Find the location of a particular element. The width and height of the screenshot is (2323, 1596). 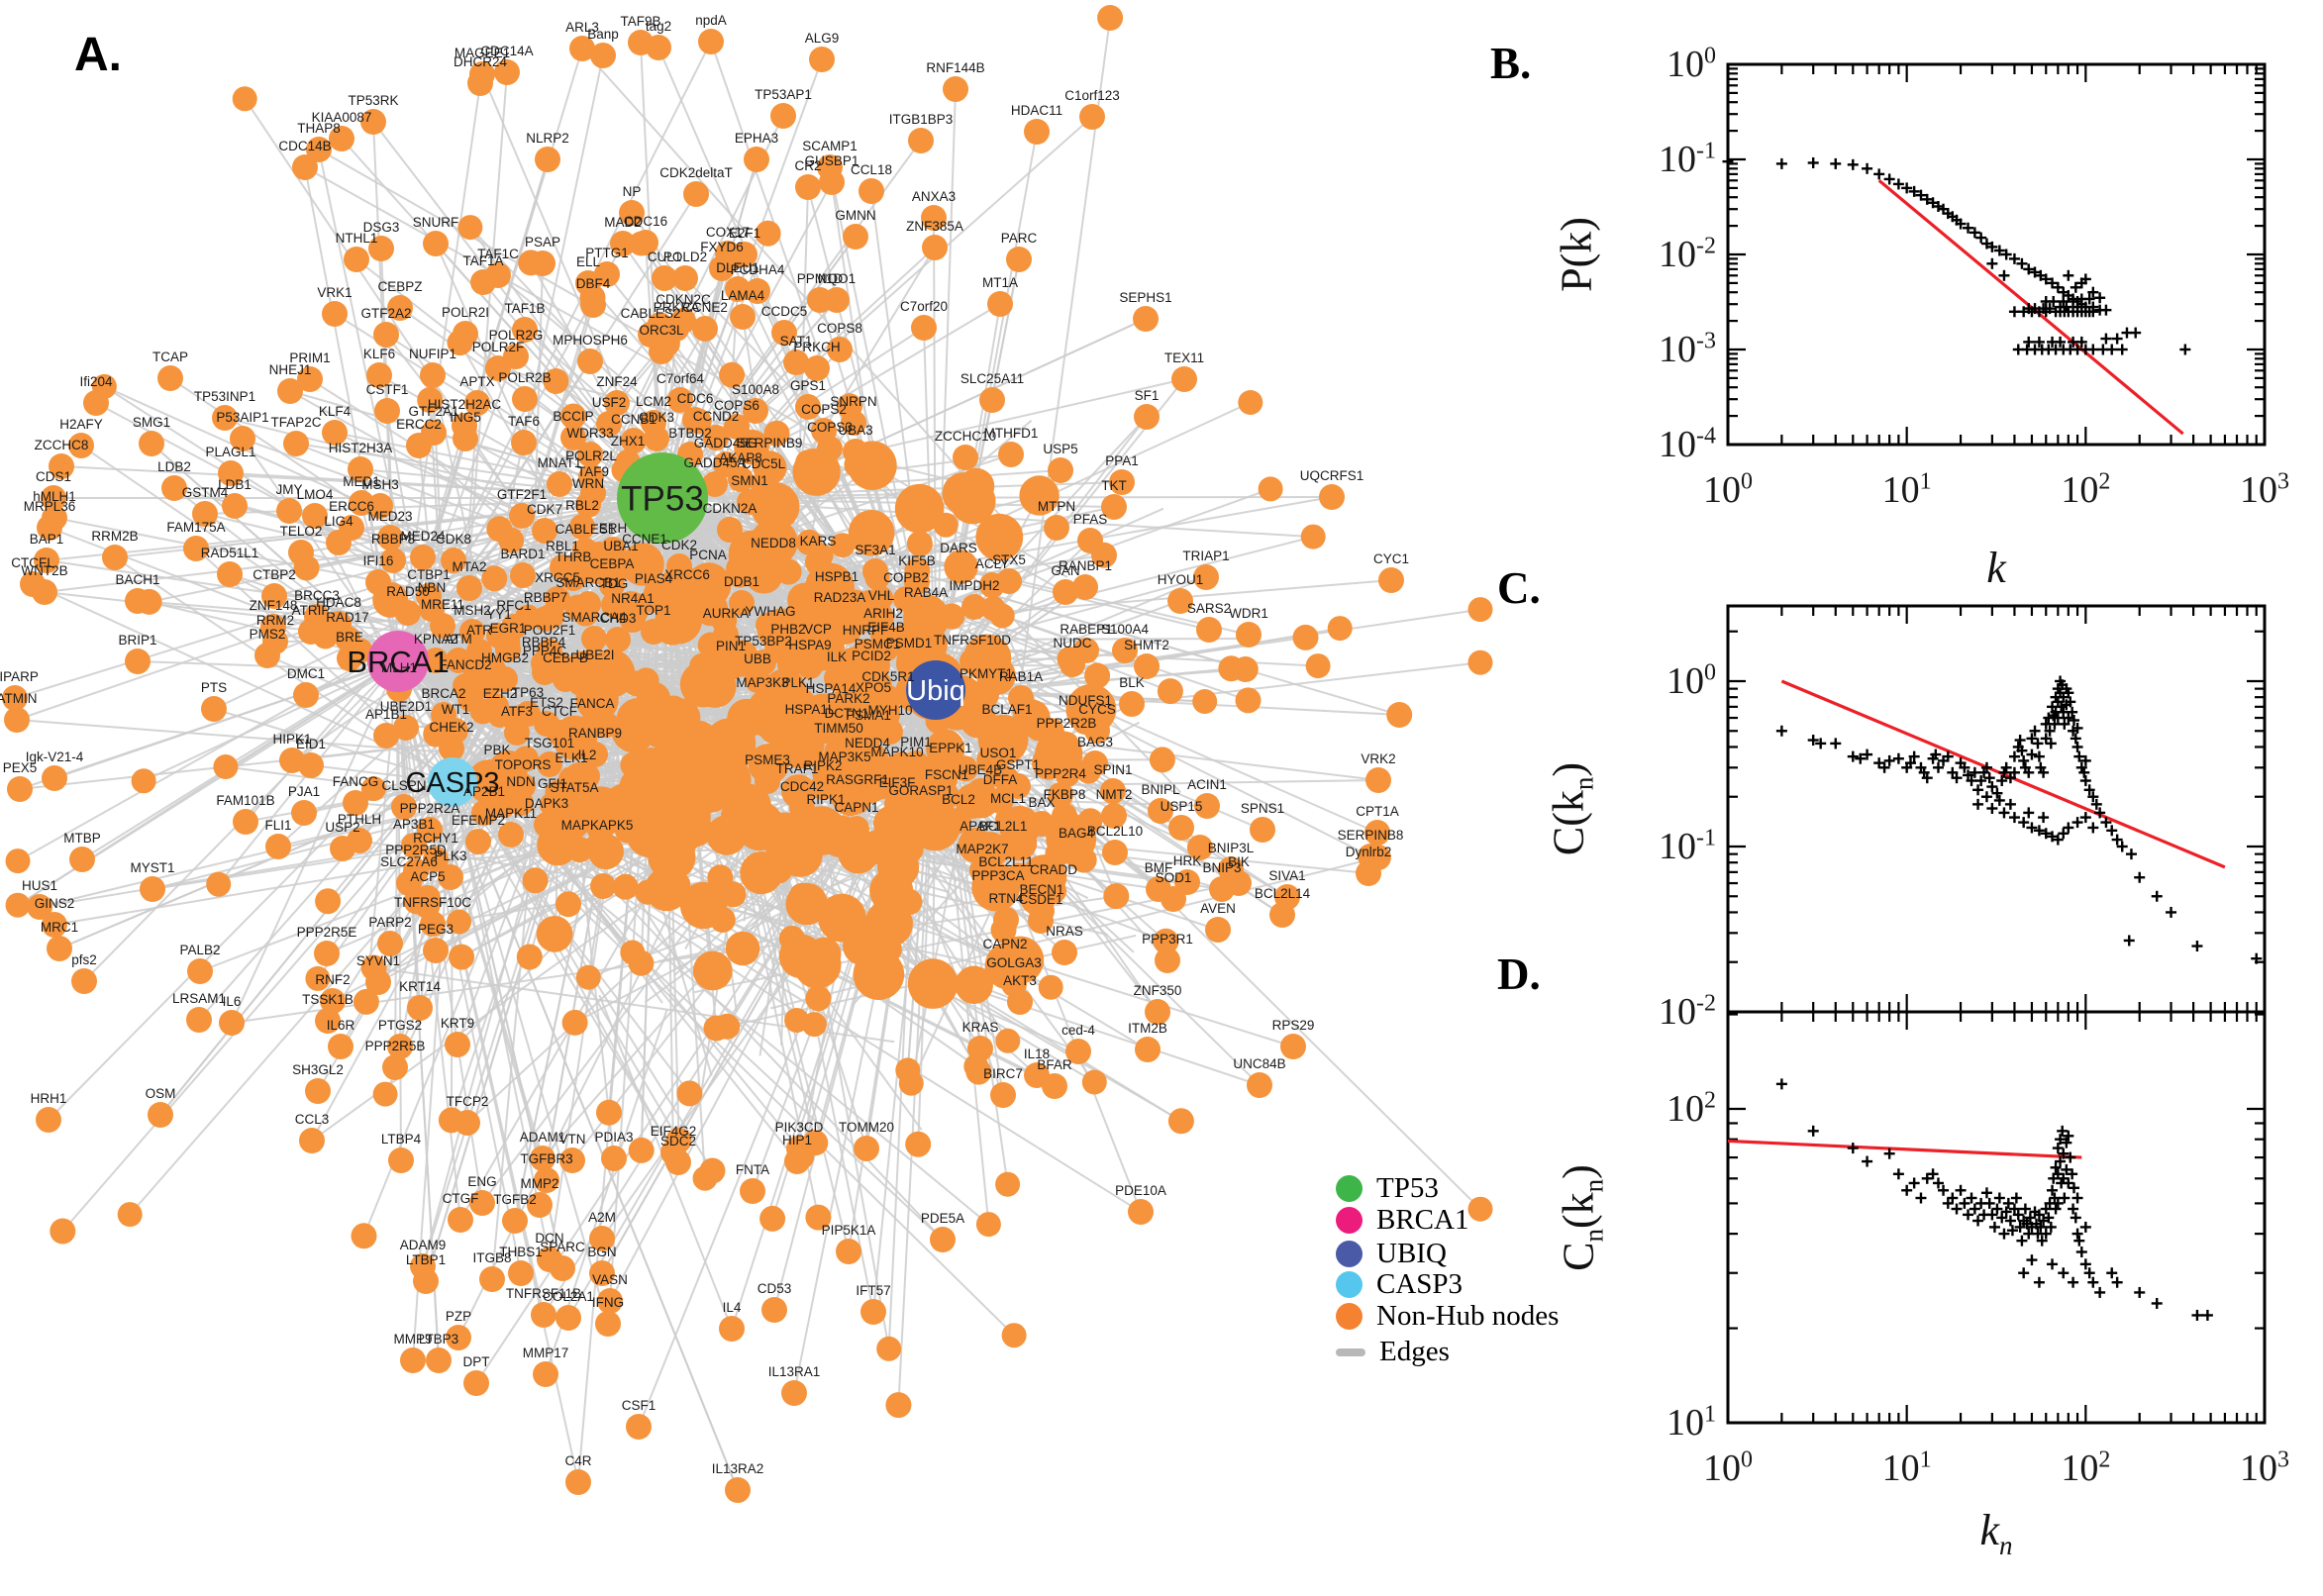

network-node-label: CDK8 is located at coordinates (453, 539).